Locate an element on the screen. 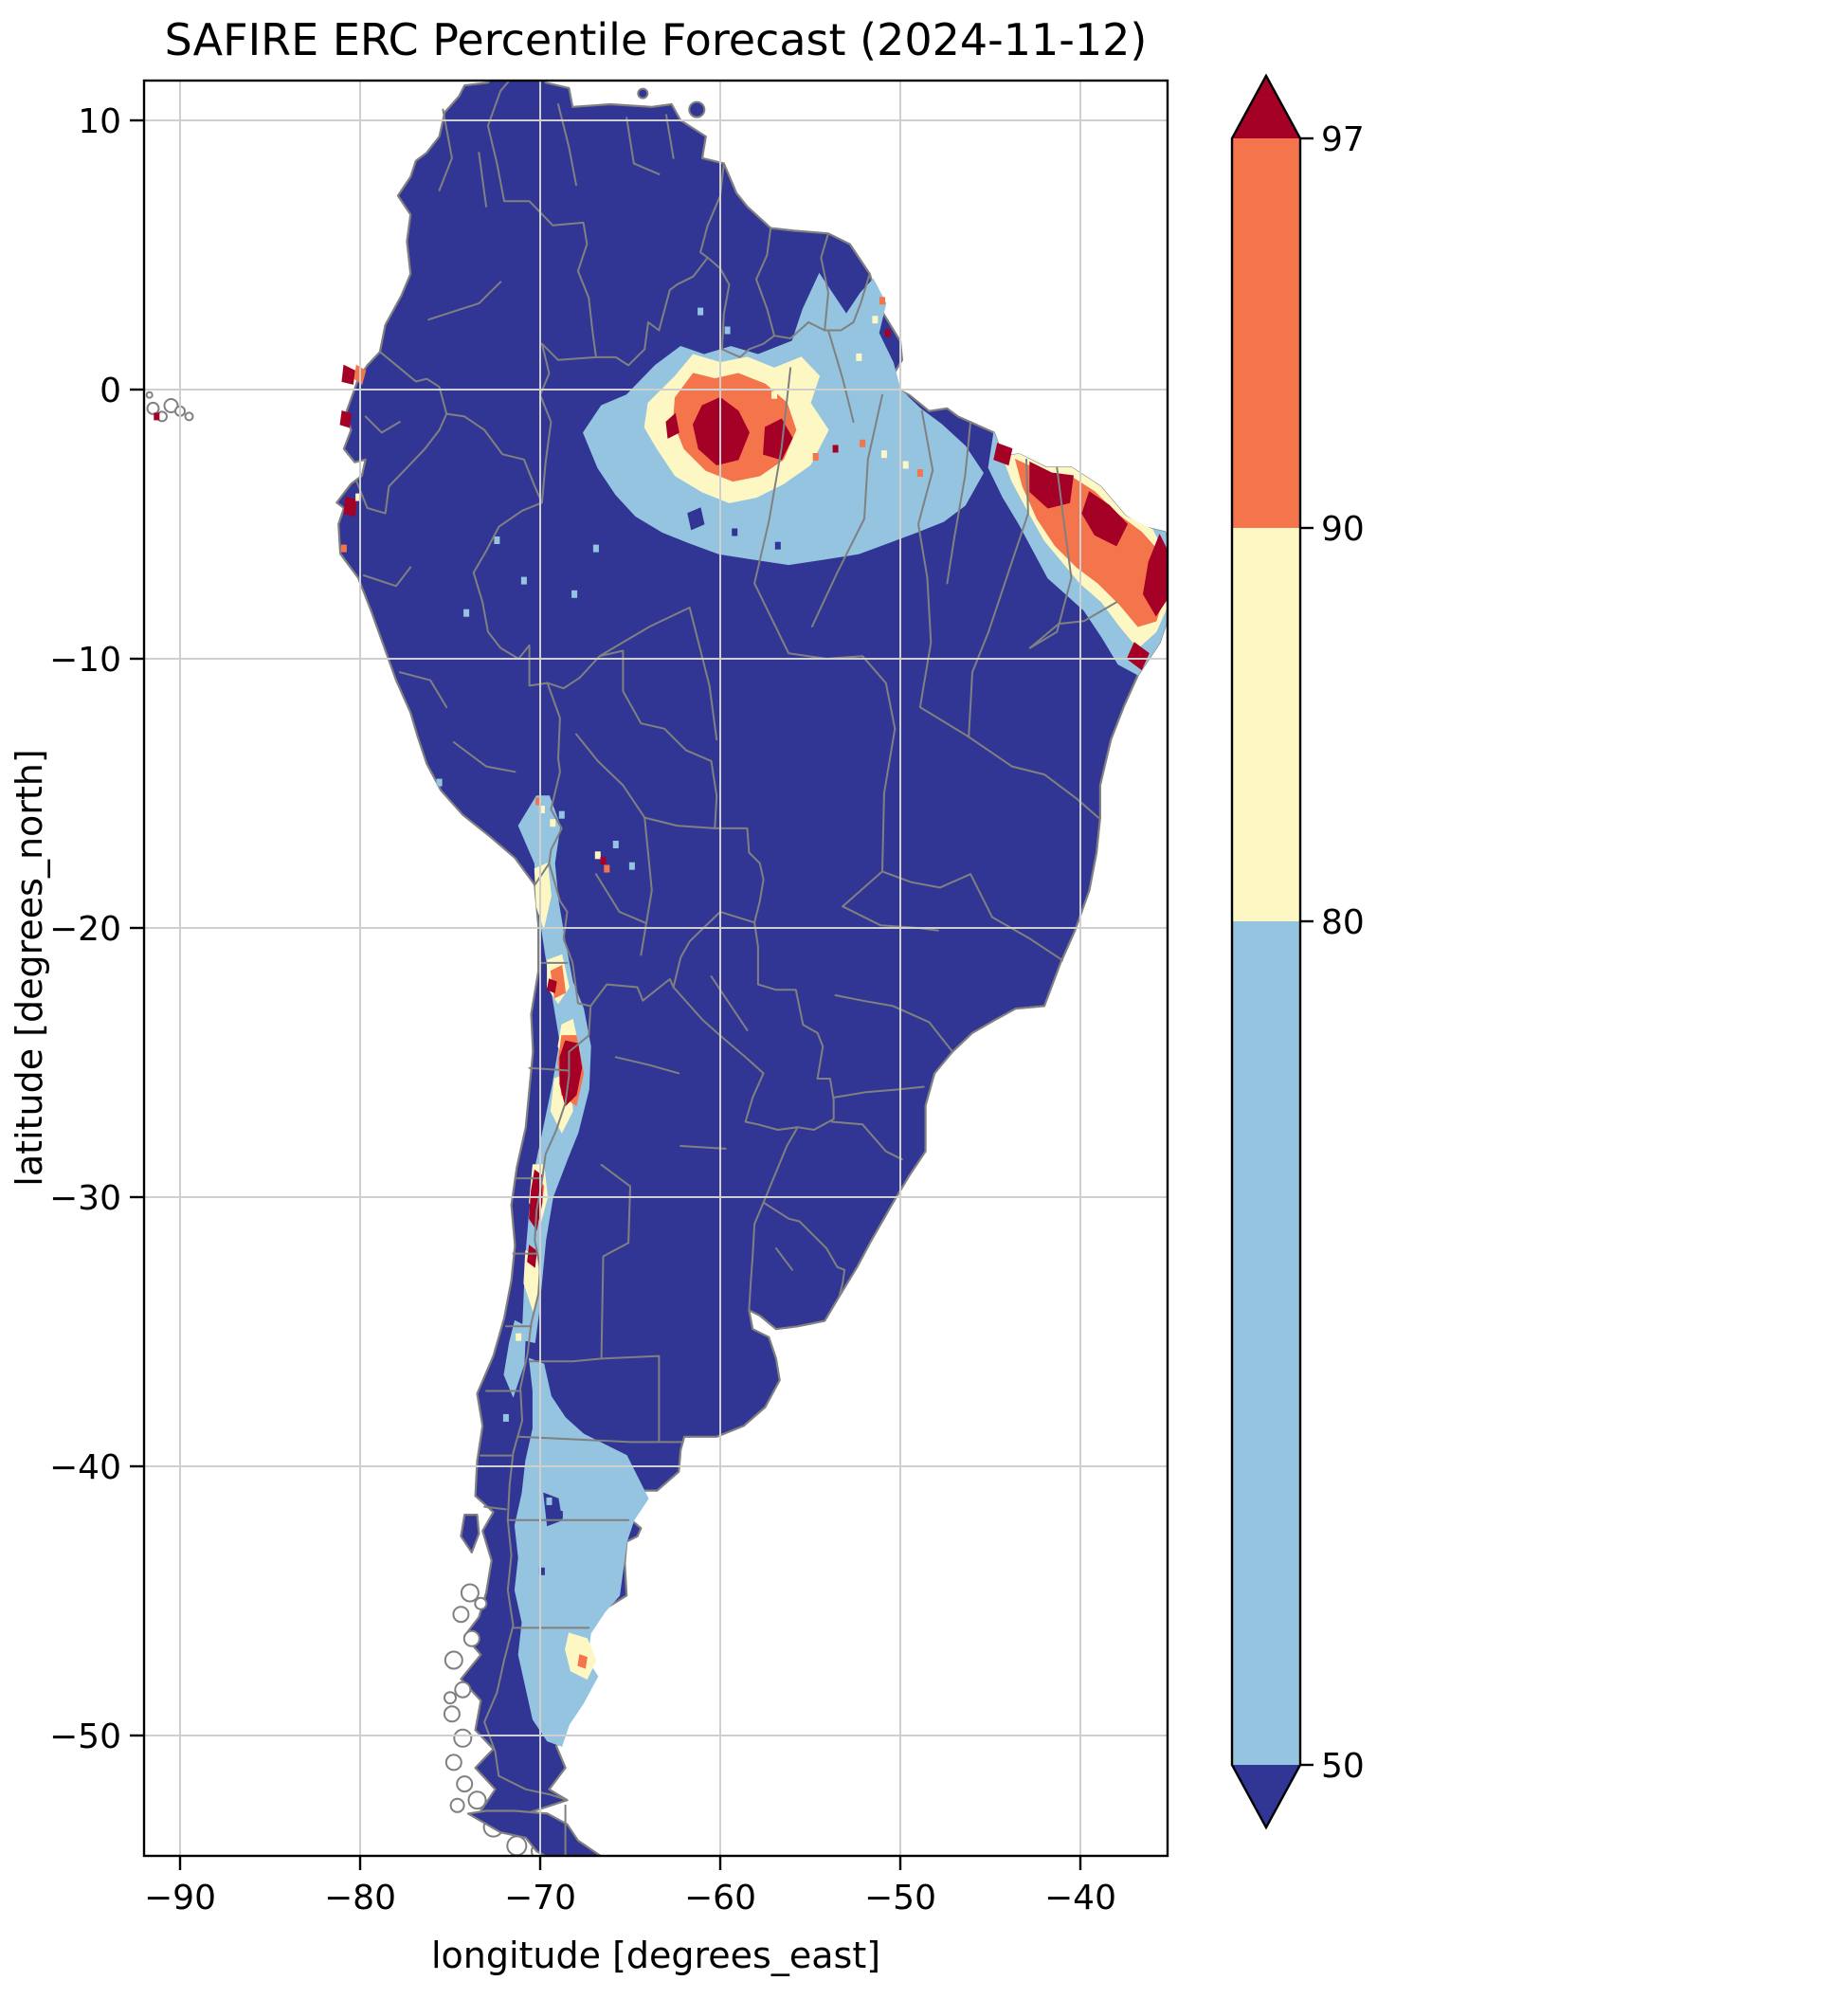  x-tick-label: −90 is located at coordinates (180, 1898).